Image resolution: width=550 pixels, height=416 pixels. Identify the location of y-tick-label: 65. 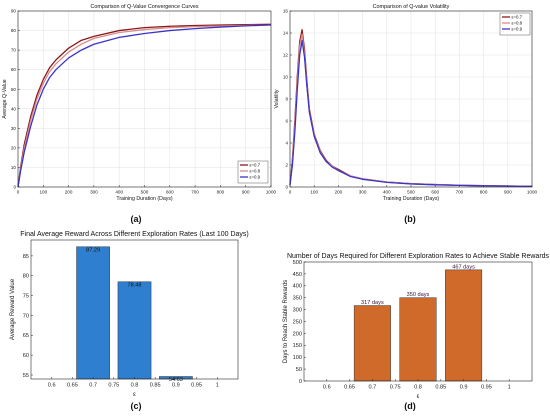
(26, 336).